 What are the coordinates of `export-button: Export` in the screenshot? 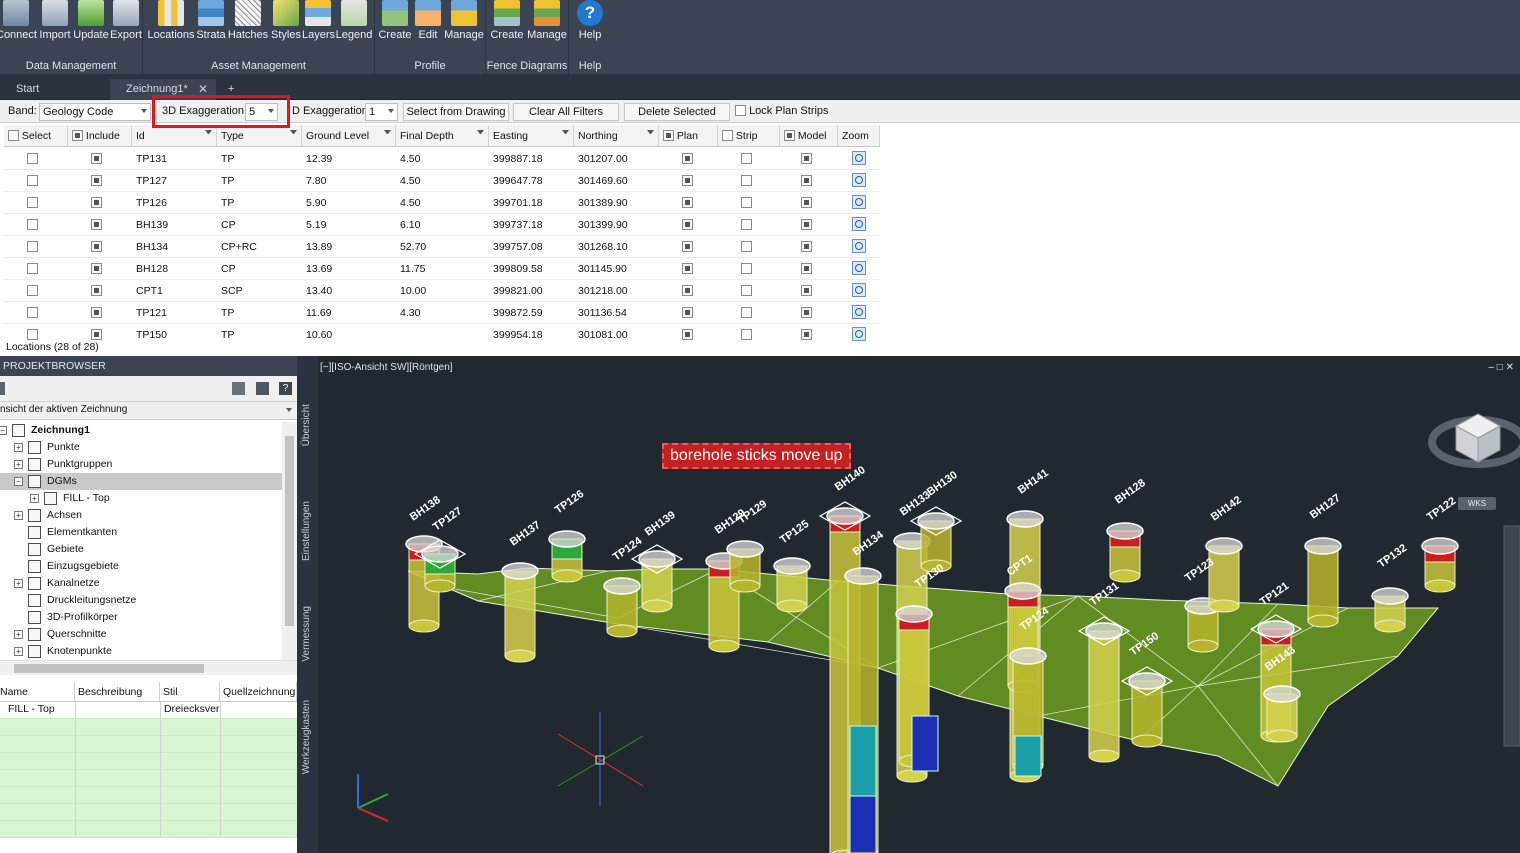 It's located at (126, 22).